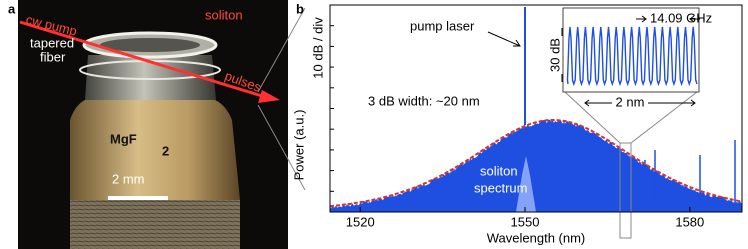 Image resolution: width=748 pixels, height=249 pixels. I want to click on inset-label: 14.09 GHz, so click(681, 17).